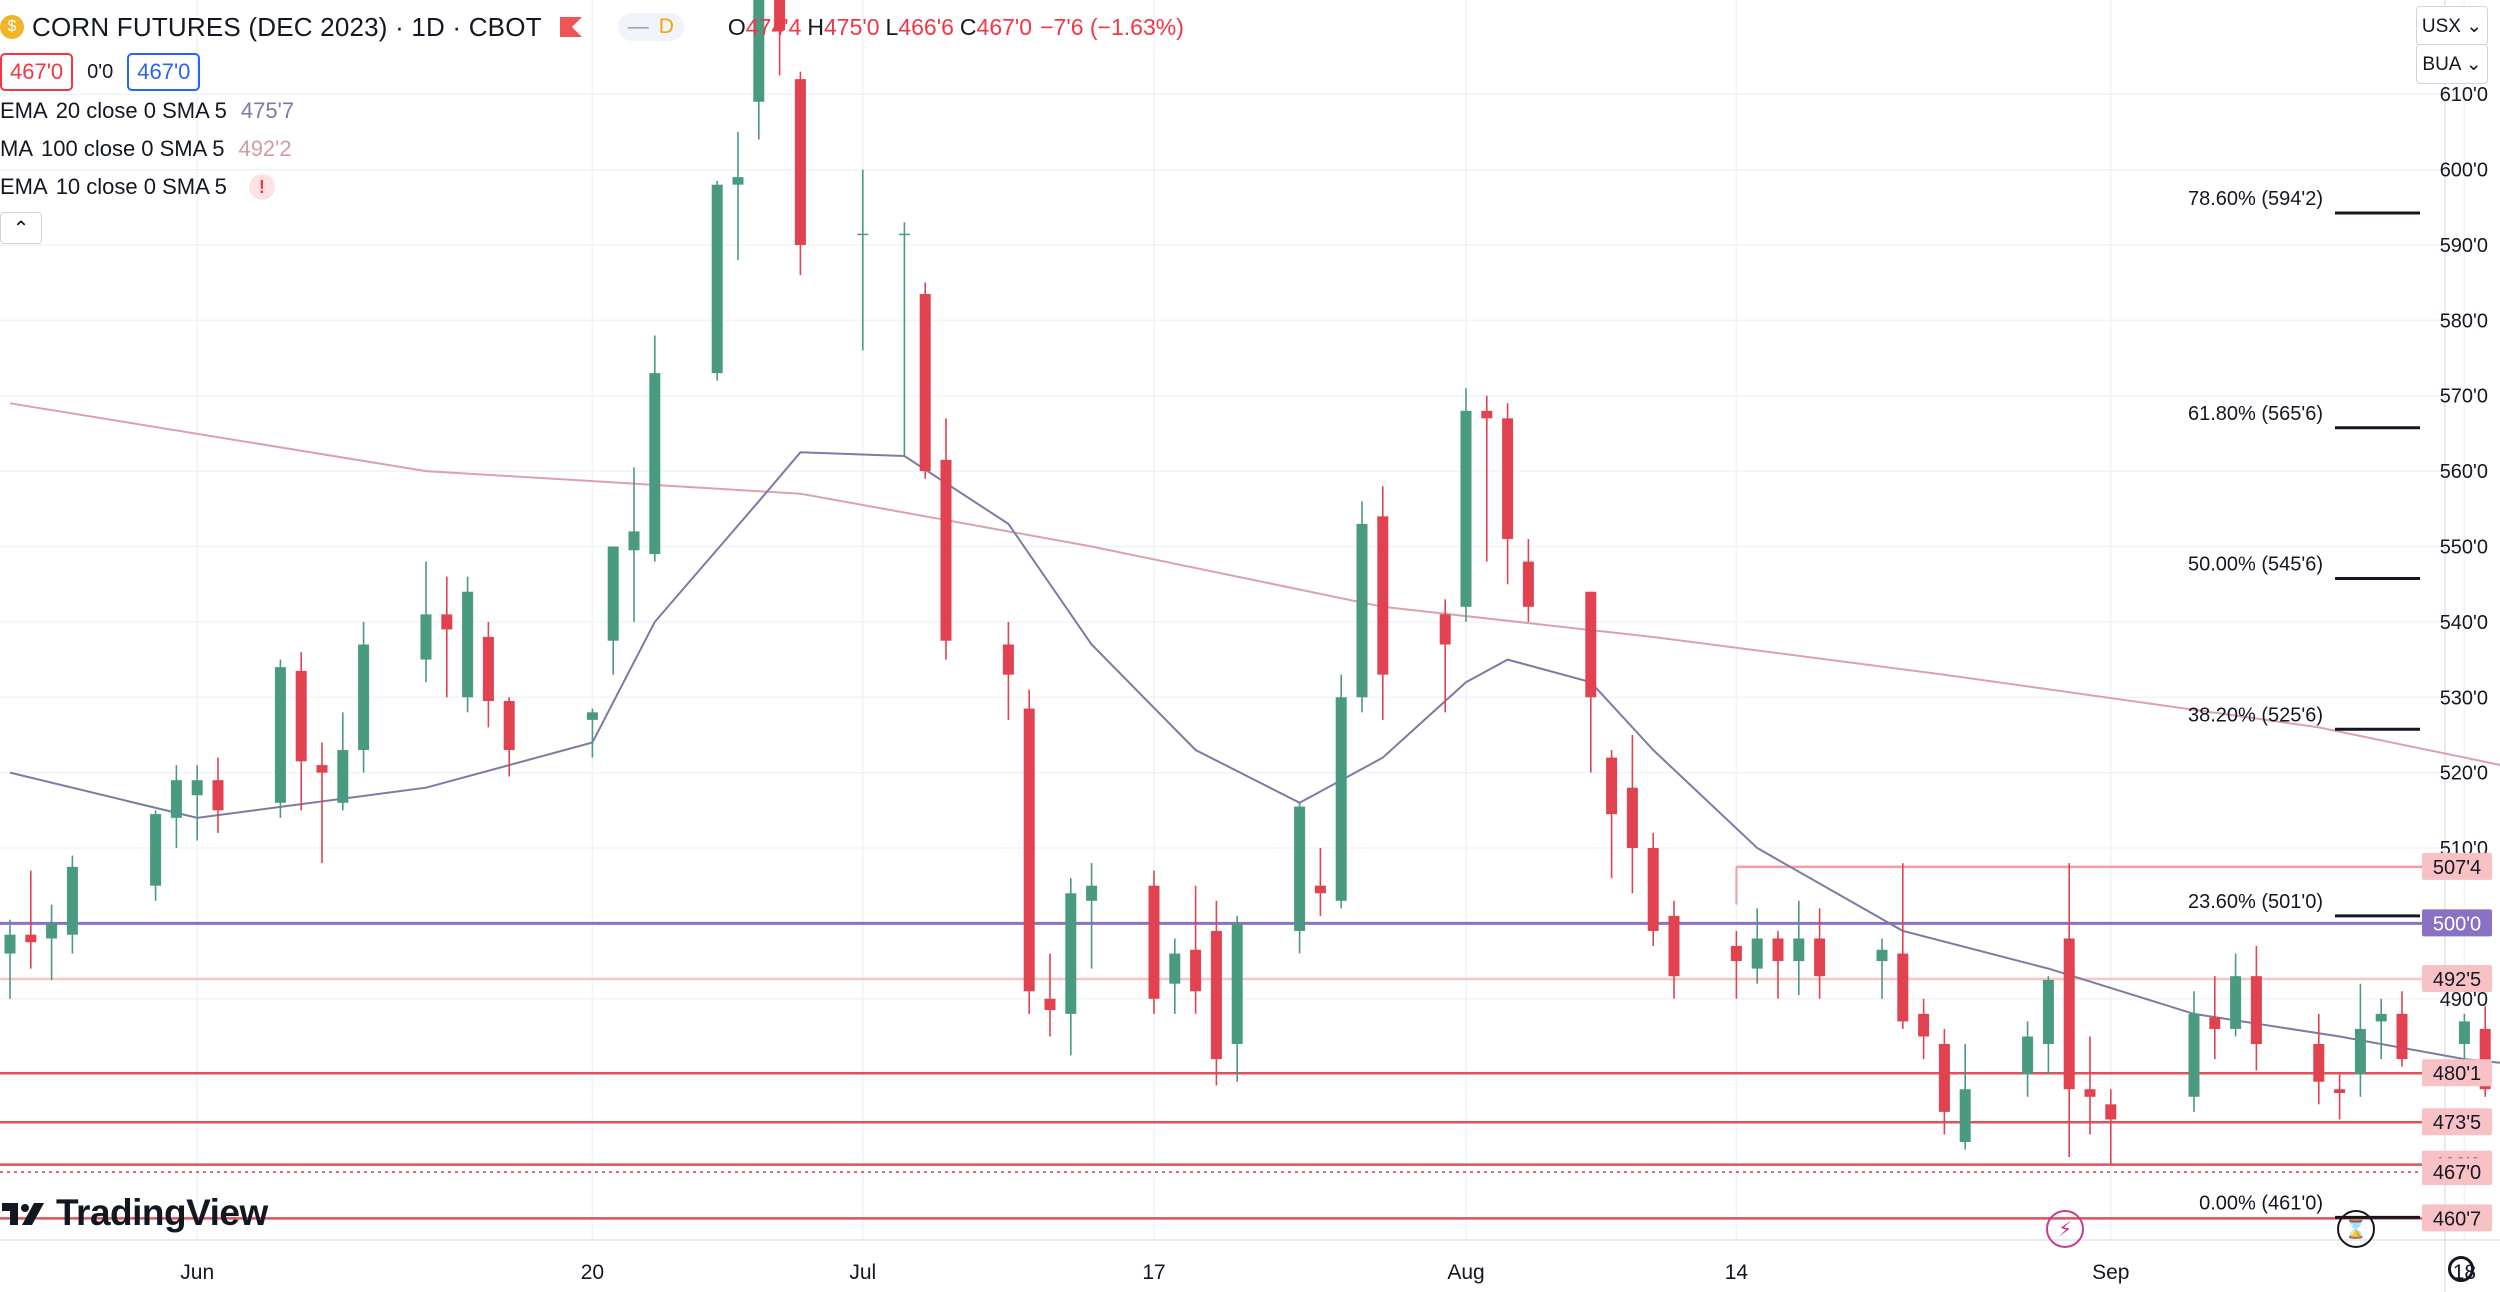 This screenshot has width=2500, height=1292. What do you see at coordinates (261, 187) in the screenshot?
I see `warning-icon: !` at bounding box center [261, 187].